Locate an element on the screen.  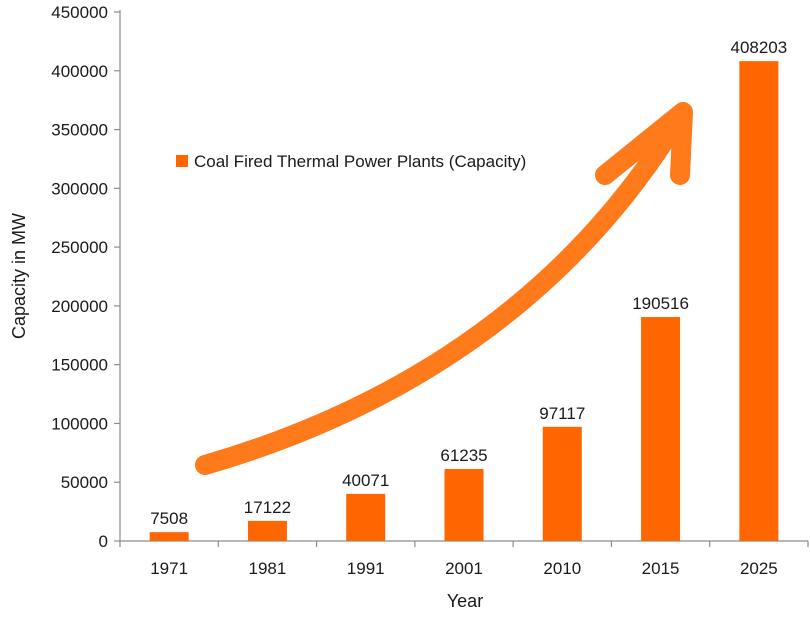
data-label: 17122 is located at coordinates (267, 507).